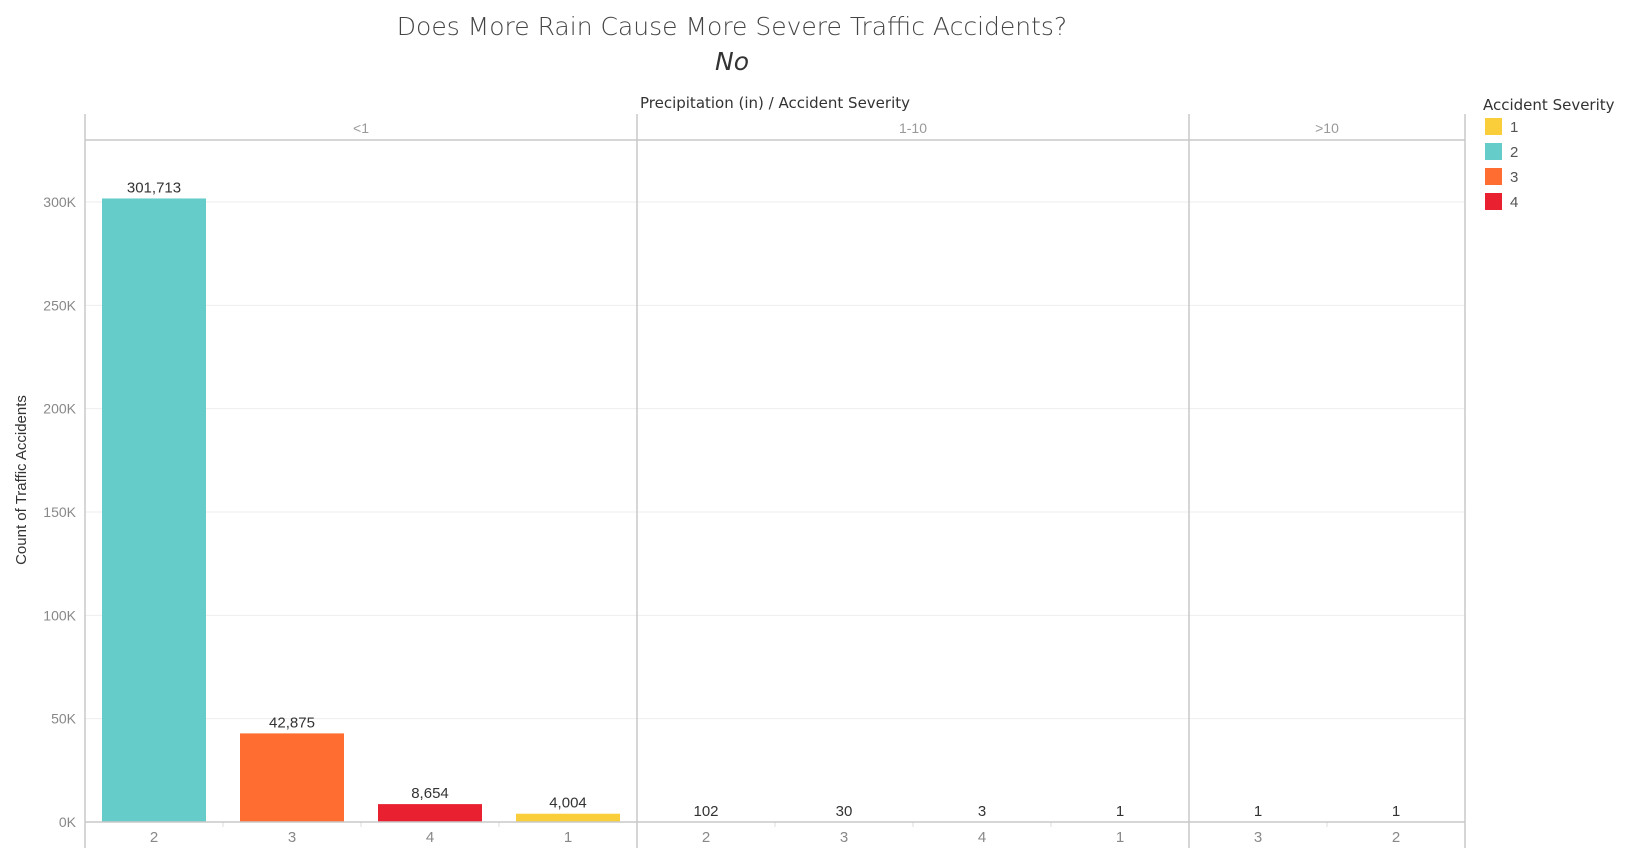 This screenshot has width=1650, height=848. Describe the element at coordinates (59, 615) in the screenshot. I see `y-tick-label: 100K` at that location.